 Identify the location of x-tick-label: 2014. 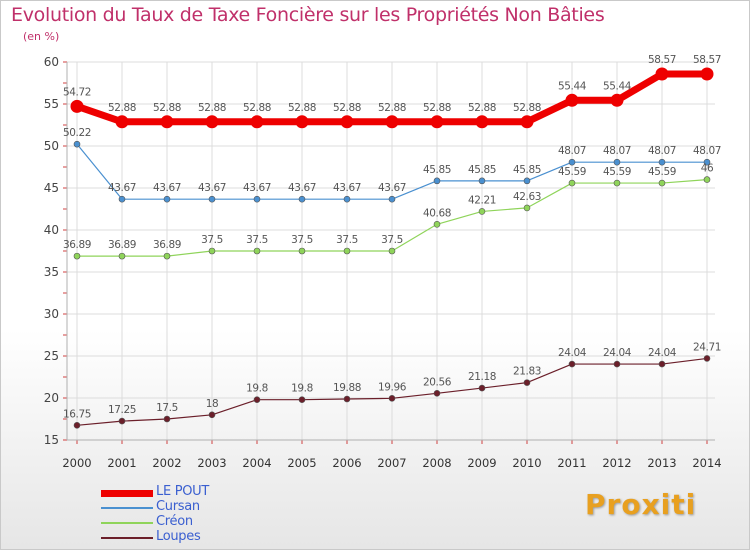
(706, 463).